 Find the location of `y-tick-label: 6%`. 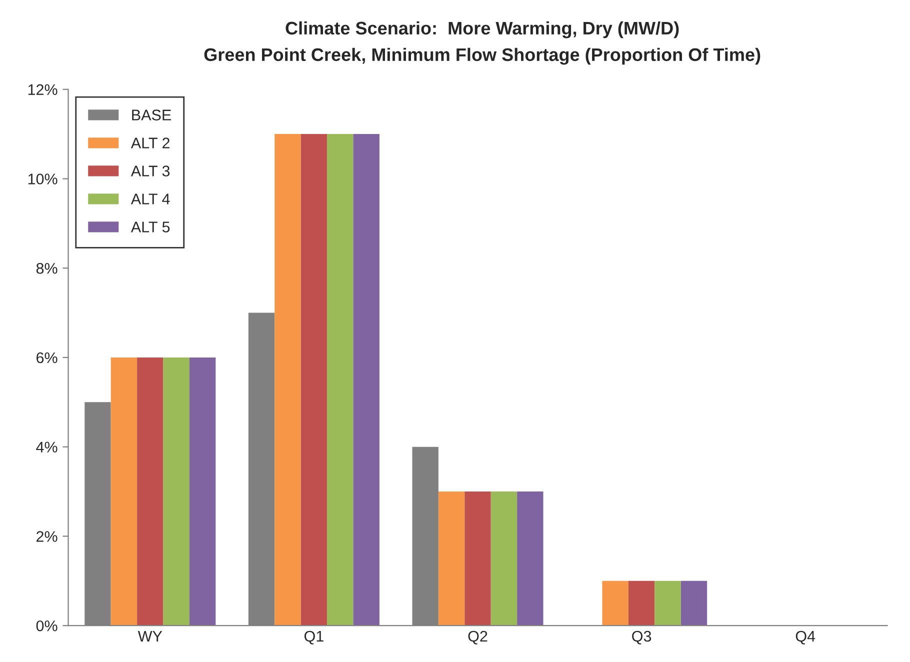

y-tick-label: 6% is located at coordinates (47, 358).